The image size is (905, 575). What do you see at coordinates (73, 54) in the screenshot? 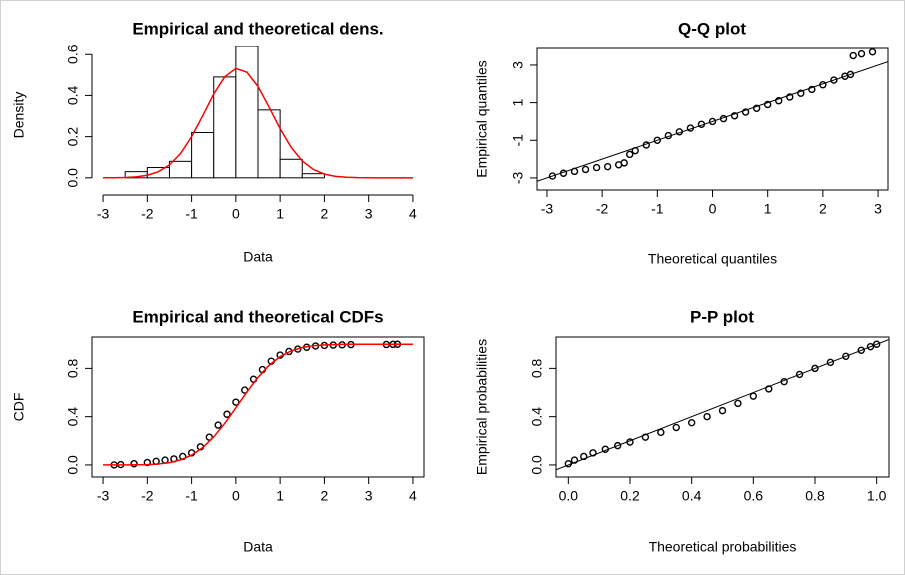
I see `y-tick-label: 0.6` at bounding box center [73, 54].